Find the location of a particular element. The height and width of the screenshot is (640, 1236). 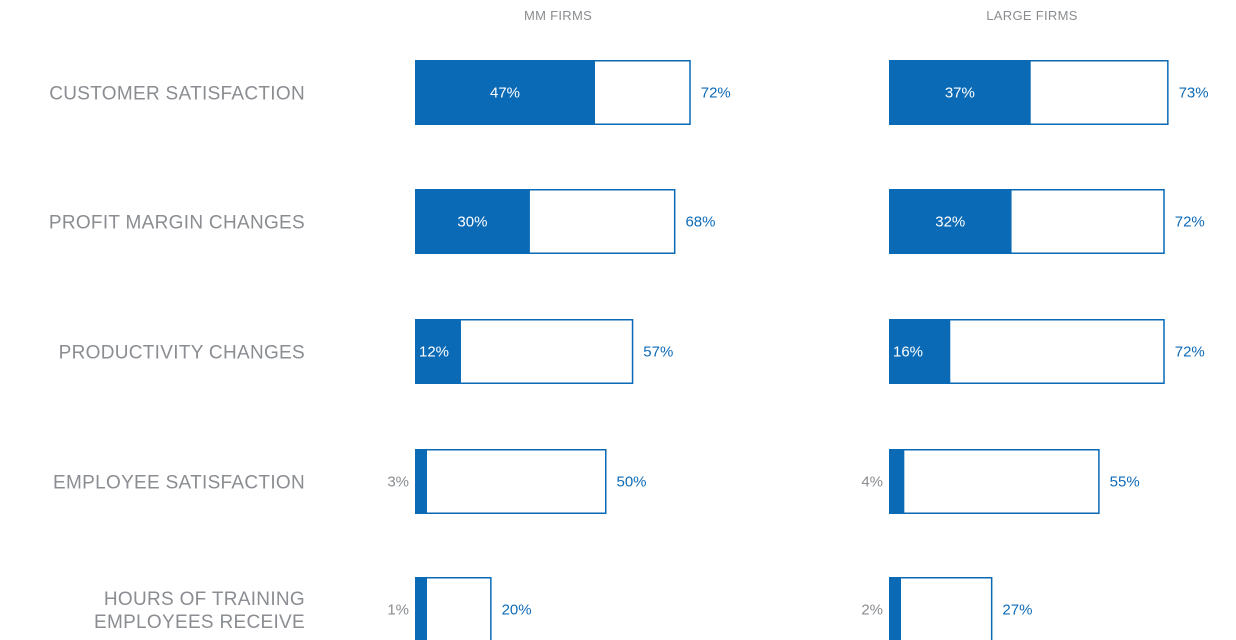

category-label: PROFIT MARGIN CHANGES is located at coordinates (177, 223).